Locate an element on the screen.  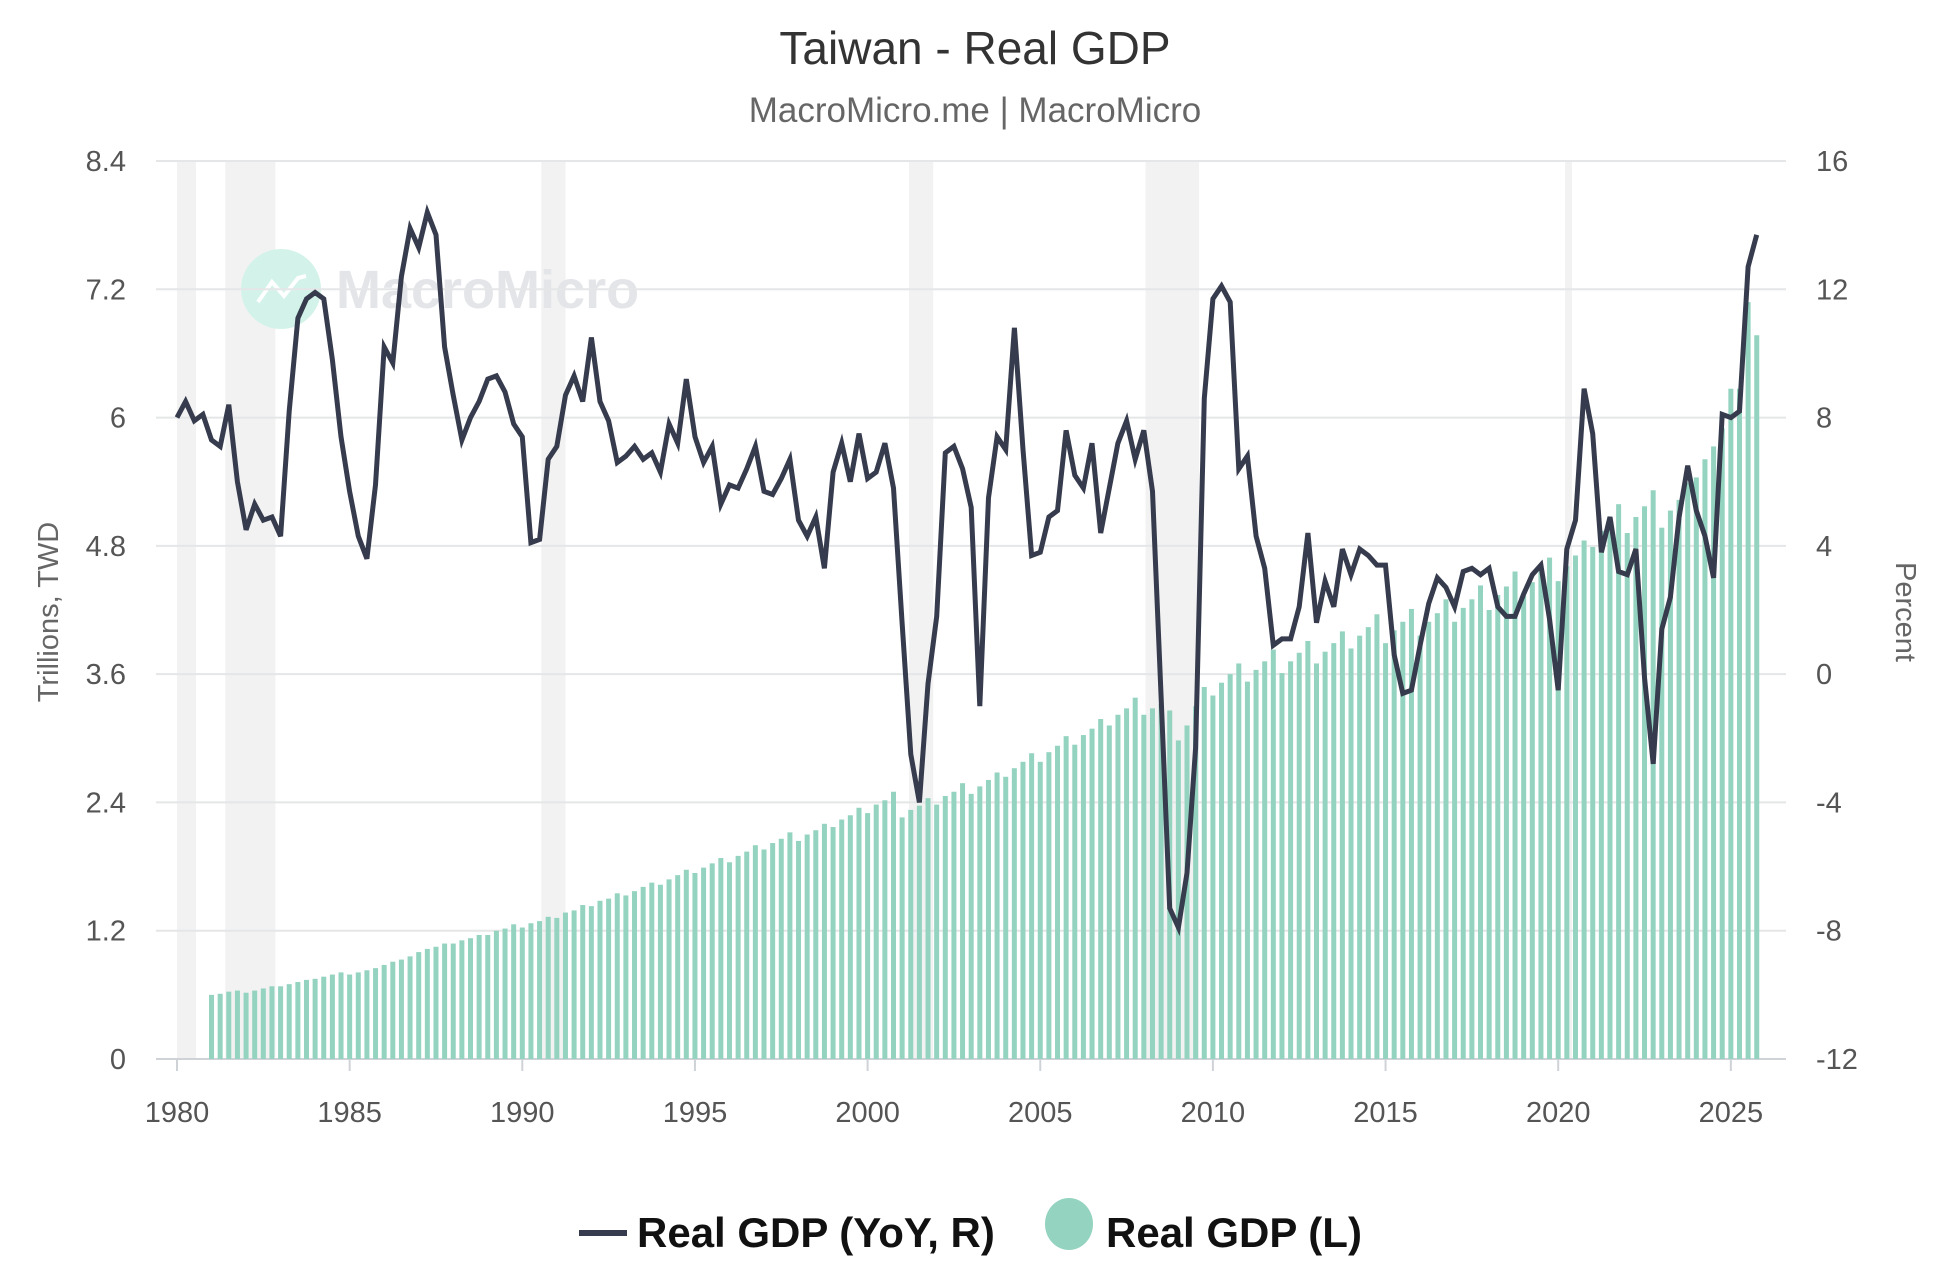
right-axis-tick-label: -12 is located at coordinates (1837, 1060).